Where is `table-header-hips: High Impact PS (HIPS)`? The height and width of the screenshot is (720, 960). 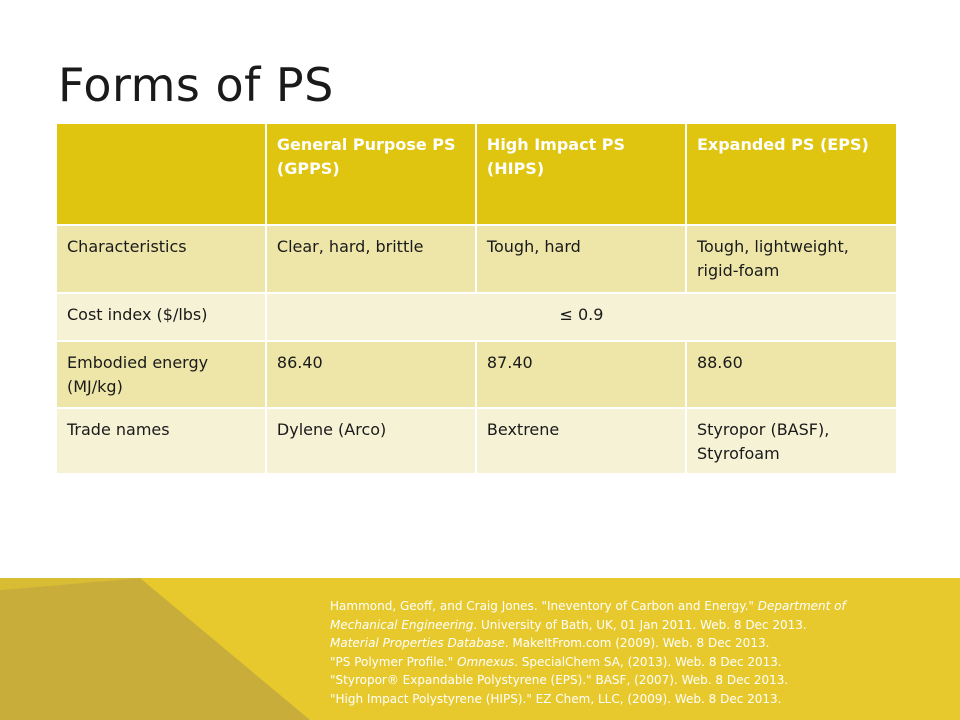 table-header-hips: High Impact PS (HIPS) is located at coordinates (580, 175).